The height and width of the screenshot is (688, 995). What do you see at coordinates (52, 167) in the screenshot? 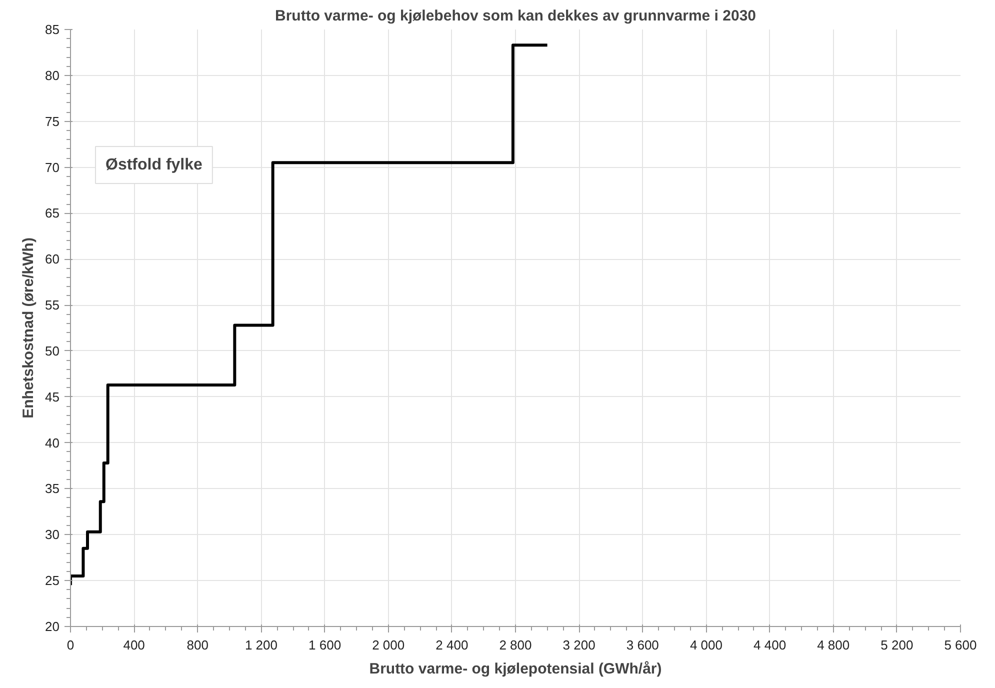
I see `y-tick-label: 70` at bounding box center [52, 167].